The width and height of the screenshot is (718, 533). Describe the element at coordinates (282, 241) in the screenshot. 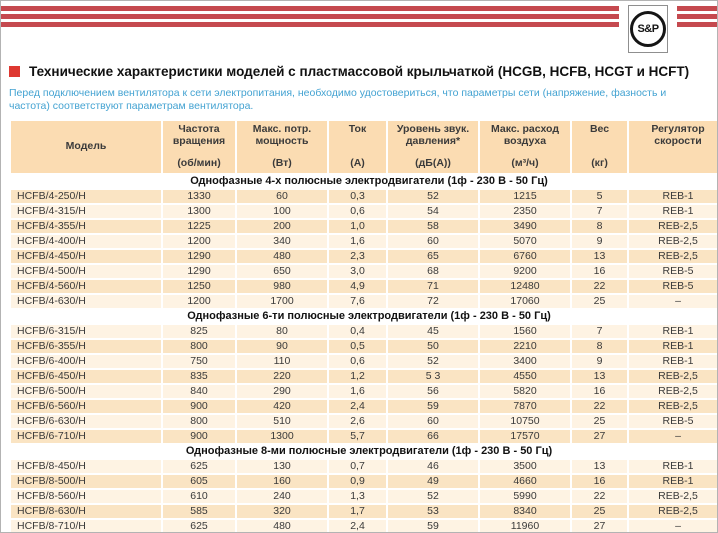

I see `value-cell: 340` at that location.